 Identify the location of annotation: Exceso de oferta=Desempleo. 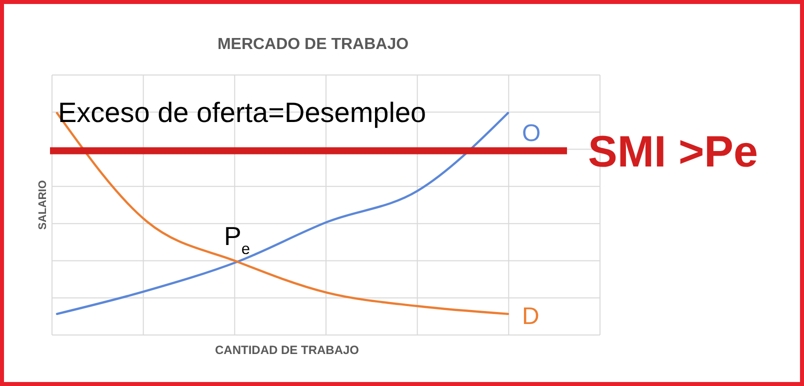
(242, 112).